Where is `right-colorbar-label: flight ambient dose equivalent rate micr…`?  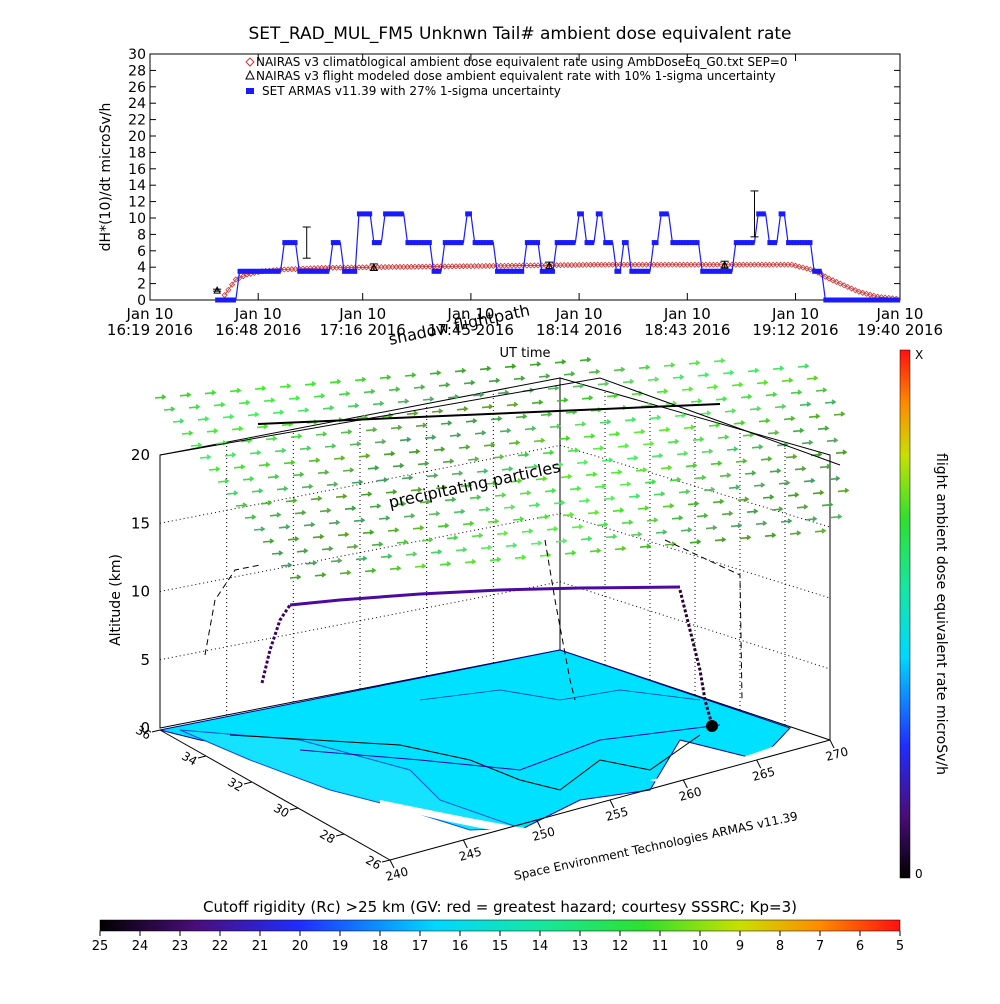 right-colorbar-label: flight ambient dose equivalent rate micr… is located at coordinates (941, 614).